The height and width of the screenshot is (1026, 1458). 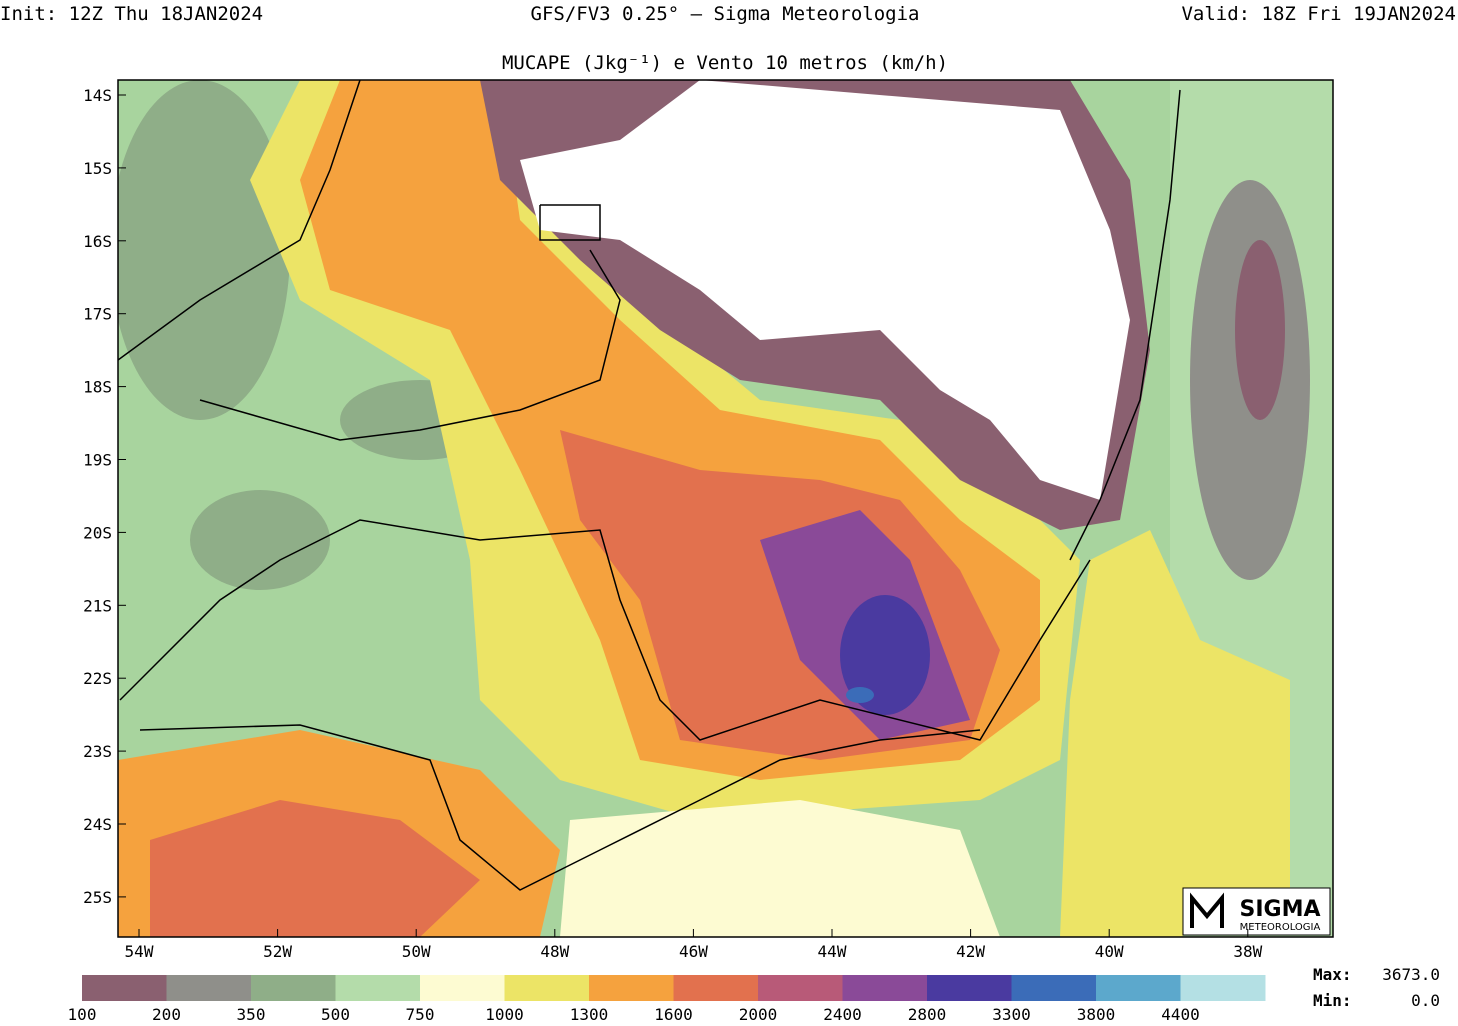 I want to click on colorbar-label: 3300, so click(x=1011, y=1013).